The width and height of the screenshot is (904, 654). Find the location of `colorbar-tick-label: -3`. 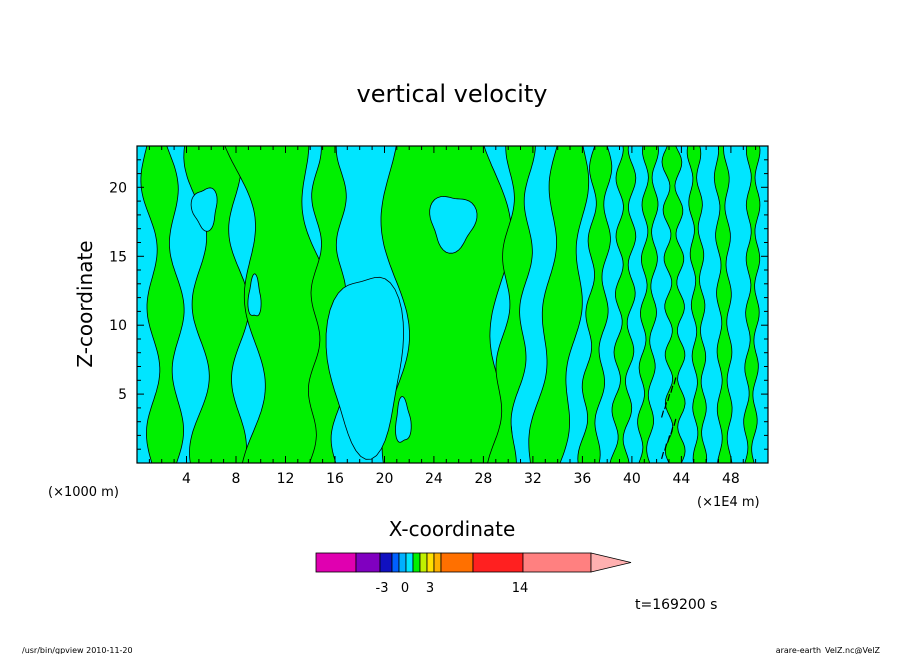

colorbar-tick-label: -3 is located at coordinates (382, 588).